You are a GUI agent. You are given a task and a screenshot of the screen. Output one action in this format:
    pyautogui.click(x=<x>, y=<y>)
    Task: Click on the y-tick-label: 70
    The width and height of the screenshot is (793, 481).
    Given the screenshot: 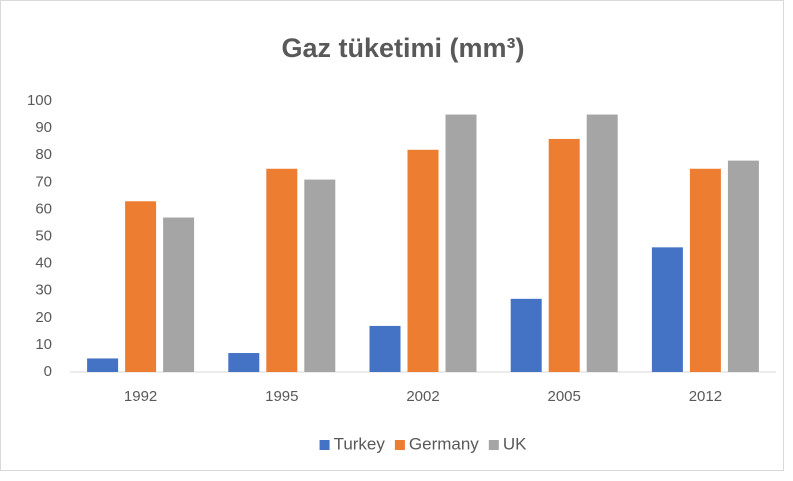 What is the action you would take?
    pyautogui.click(x=43, y=181)
    